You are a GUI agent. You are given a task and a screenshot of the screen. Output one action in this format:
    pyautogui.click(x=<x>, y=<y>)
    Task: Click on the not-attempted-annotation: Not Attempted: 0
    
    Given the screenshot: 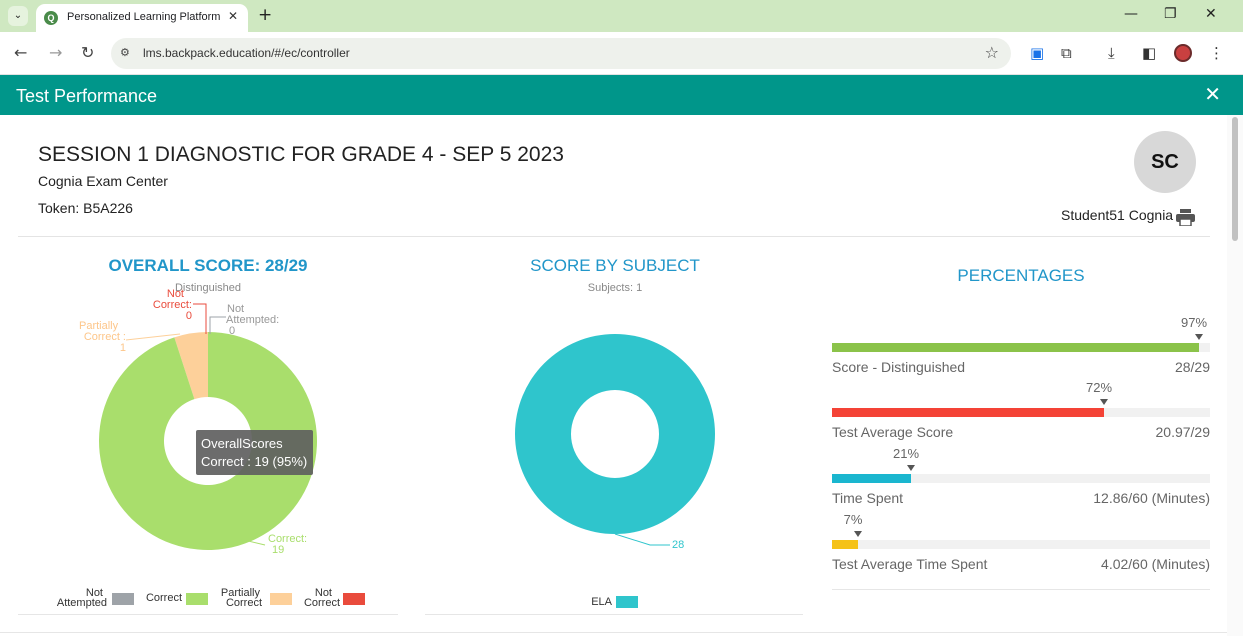 What is the action you would take?
    pyautogui.click(x=253, y=320)
    